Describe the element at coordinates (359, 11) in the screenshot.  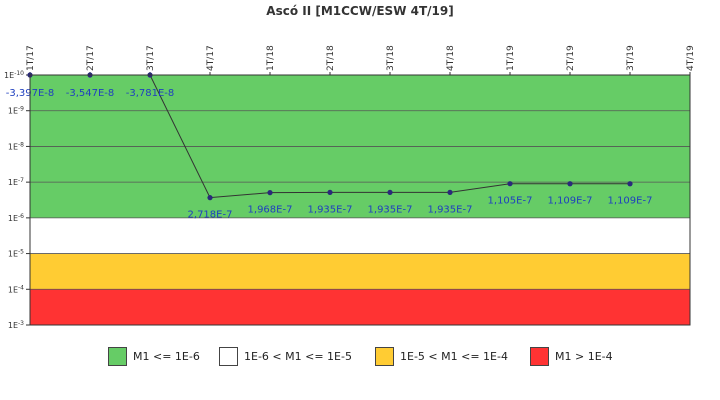
I see `chart-title: Ascó II [M1CCW/ESW 4T/19]` at that location.